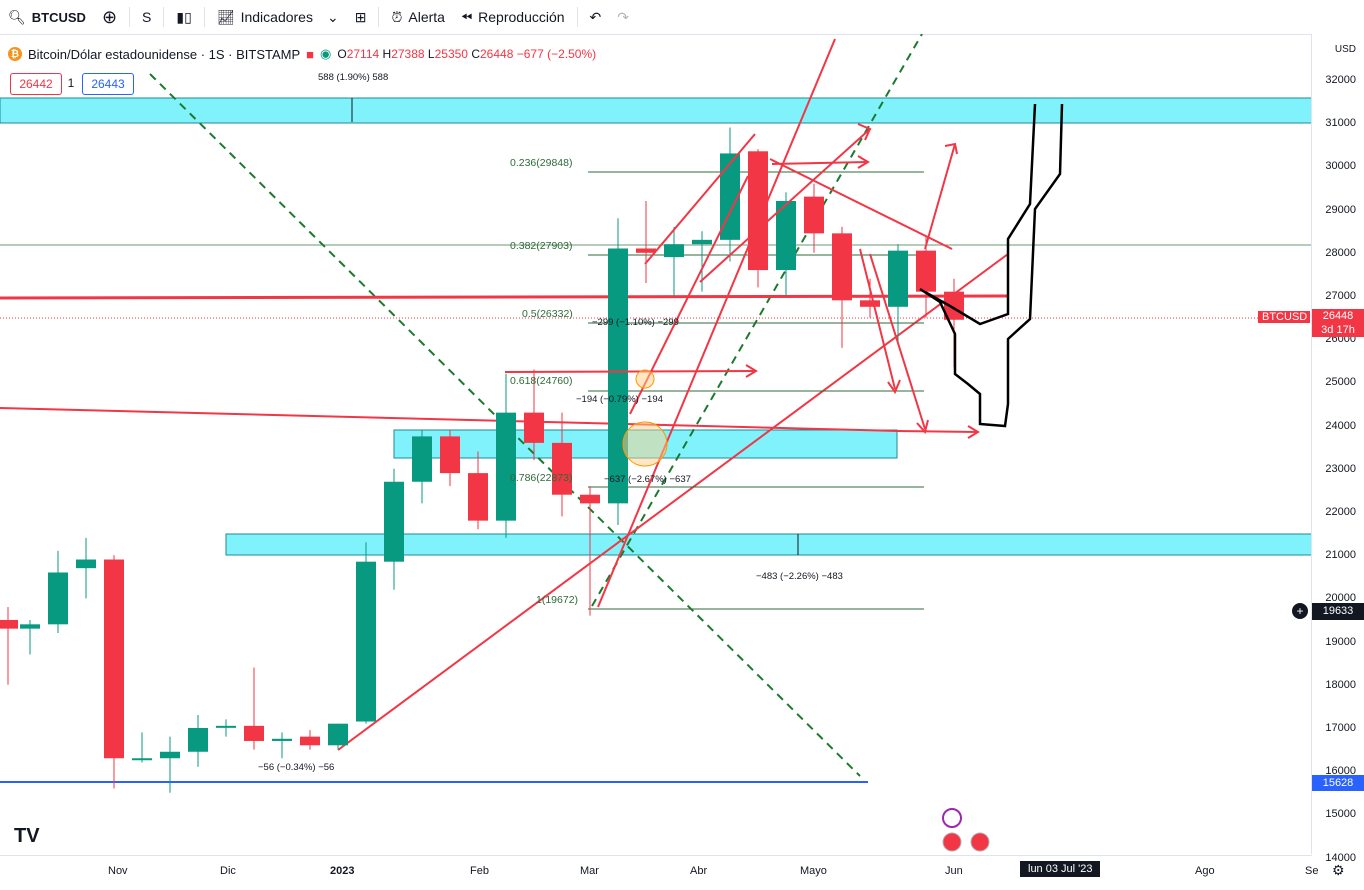 The height and width of the screenshot is (890, 1364). What do you see at coordinates (768, 544) in the screenshot?
I see `support-zone` at bounding box center [768, 544].